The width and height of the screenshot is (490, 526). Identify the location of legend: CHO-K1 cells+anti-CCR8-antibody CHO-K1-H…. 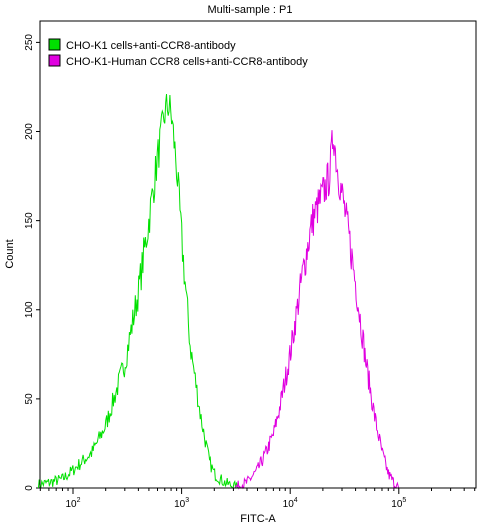
(178, 53).